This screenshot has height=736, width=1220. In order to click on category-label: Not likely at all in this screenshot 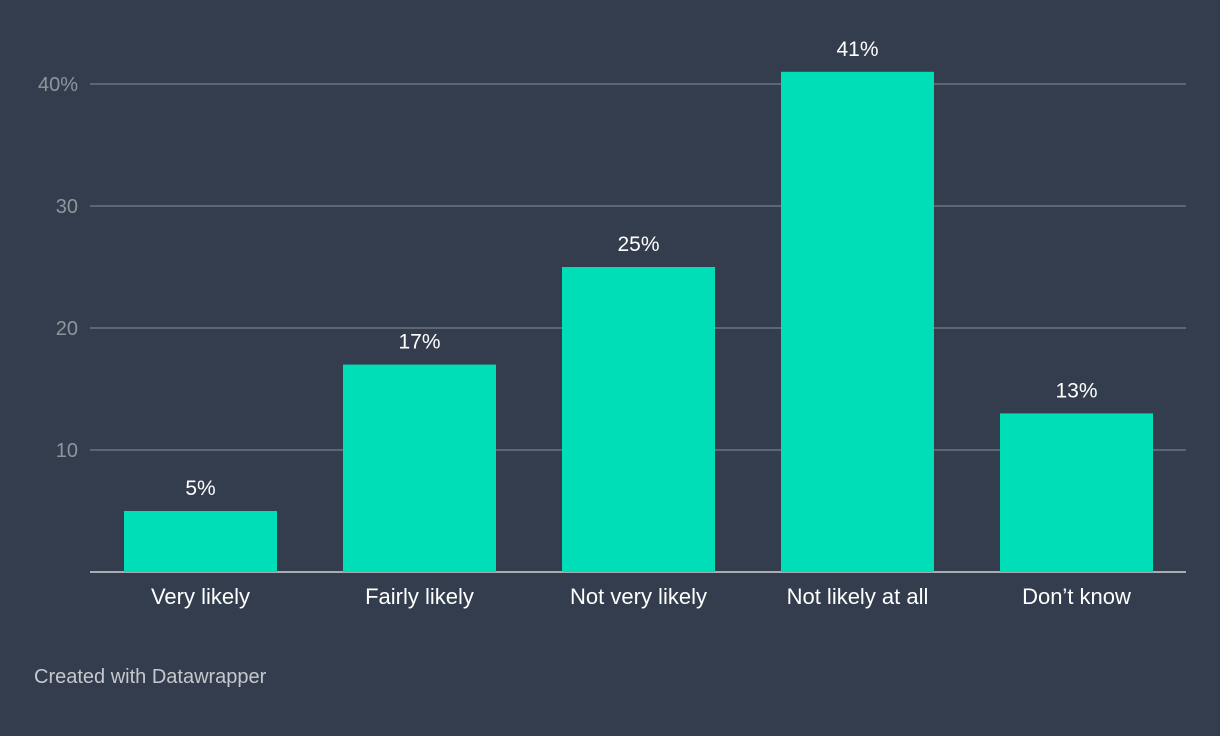, I will do `click(858, 596)`.